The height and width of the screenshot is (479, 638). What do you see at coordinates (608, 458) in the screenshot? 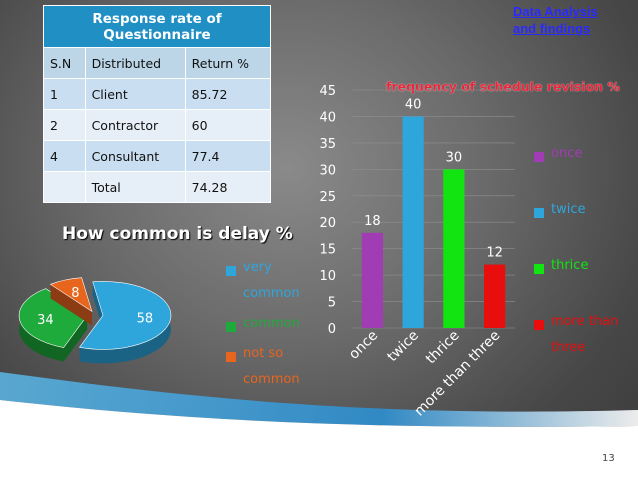
I see `slide-number: 13` at bounding box center [608, 458].